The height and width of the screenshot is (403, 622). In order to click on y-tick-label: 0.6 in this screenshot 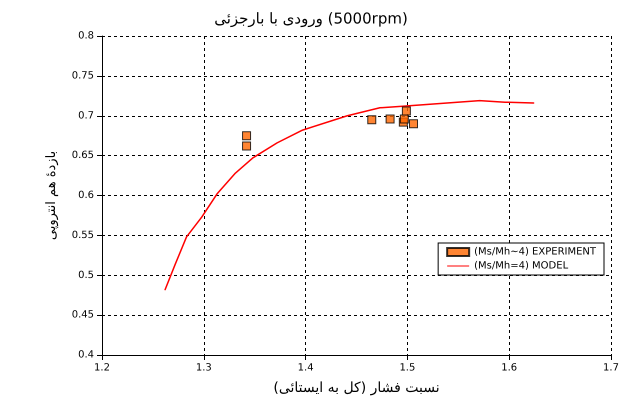, I will do `click(86, 195)`.